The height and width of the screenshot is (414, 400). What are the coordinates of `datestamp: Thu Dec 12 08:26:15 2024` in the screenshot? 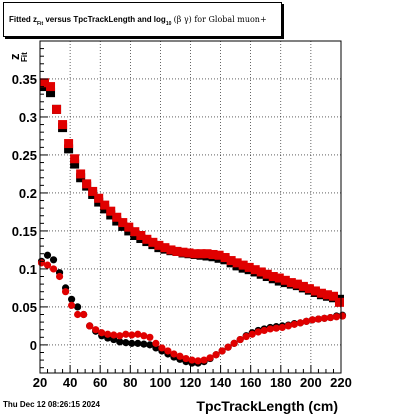 It's located at (51, 404).